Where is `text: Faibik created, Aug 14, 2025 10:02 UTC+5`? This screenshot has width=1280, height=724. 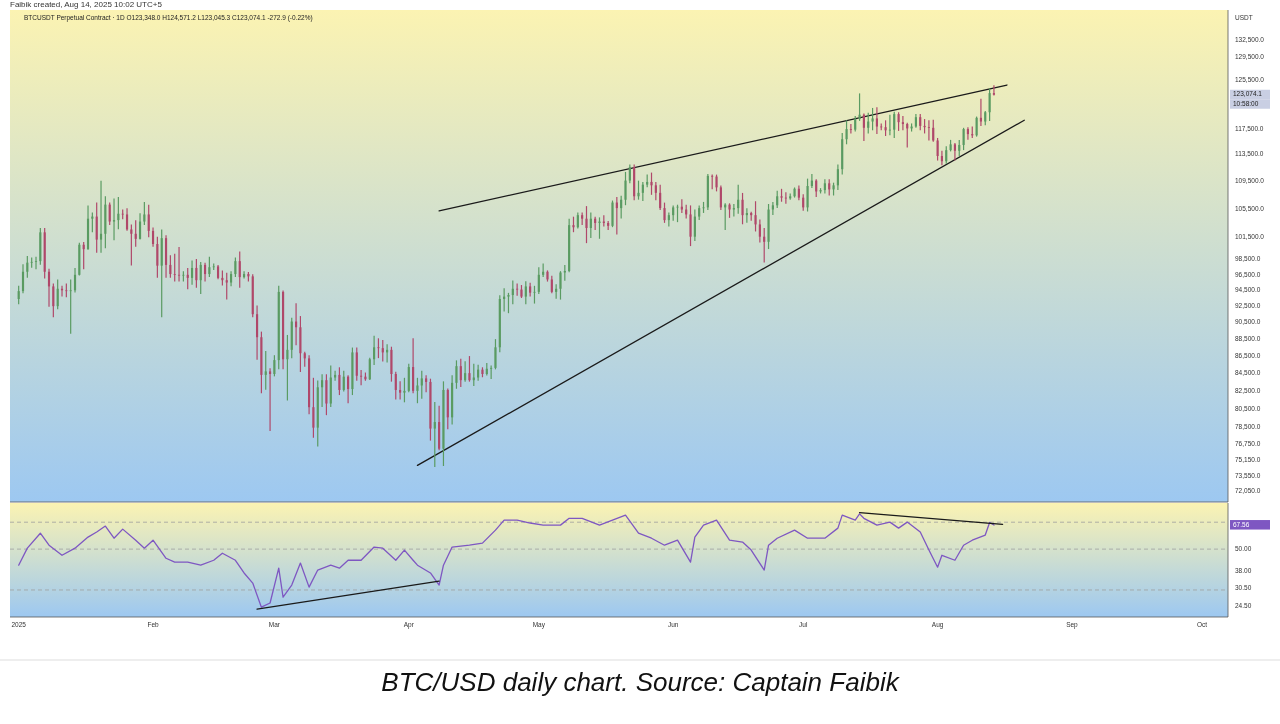
text: Faibik created, Aug 14, 2025 10:02 UTC+5 is located at coordinates (86, 4).